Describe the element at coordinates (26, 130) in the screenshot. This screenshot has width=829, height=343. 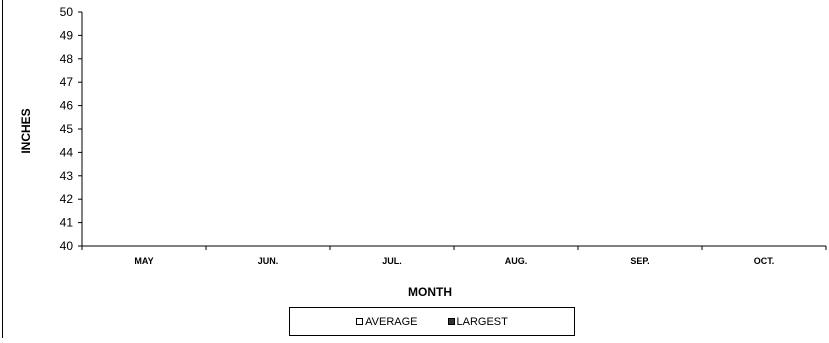
I see `y-axis-title: INCHES` at that location.